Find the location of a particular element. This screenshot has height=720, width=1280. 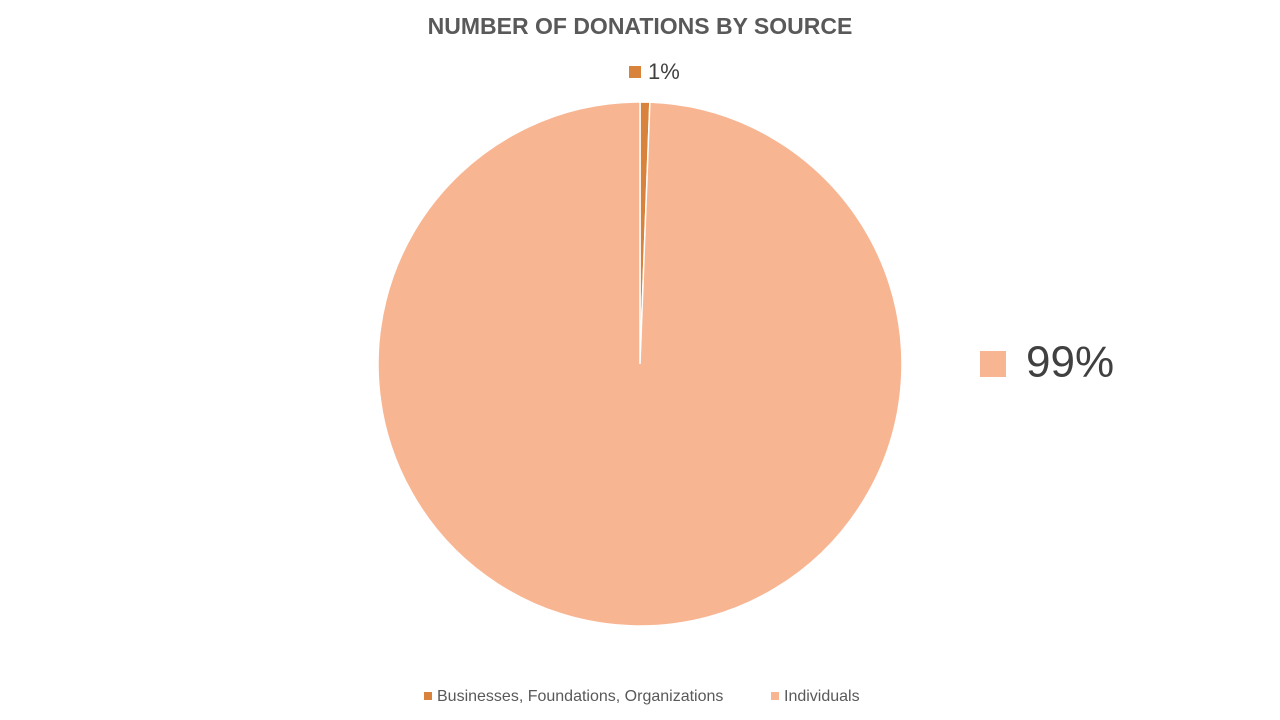

data-label: 1% is located at coordinates (664, 71).